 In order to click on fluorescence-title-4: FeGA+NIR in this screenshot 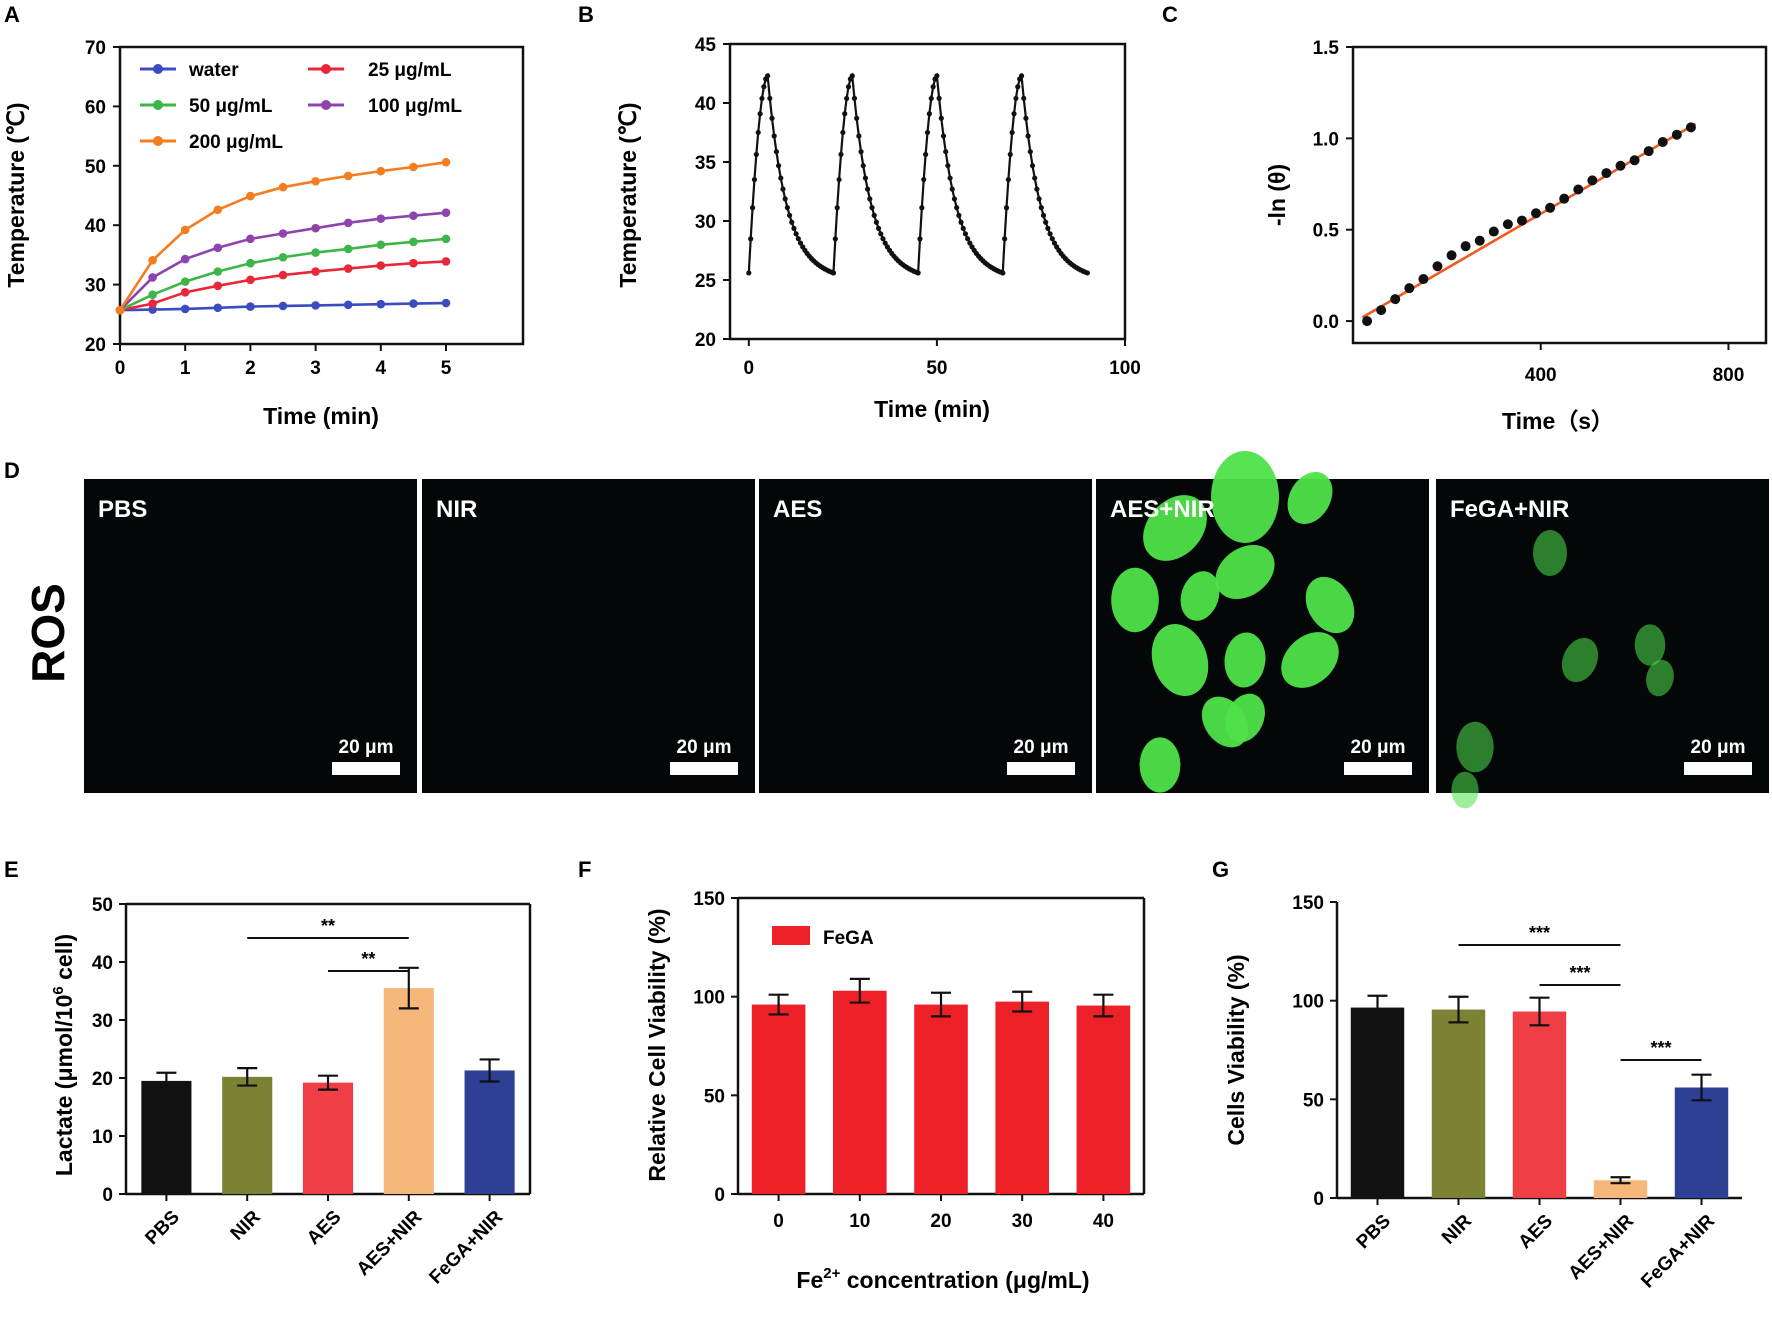, I will do `click(1509, 509)`.